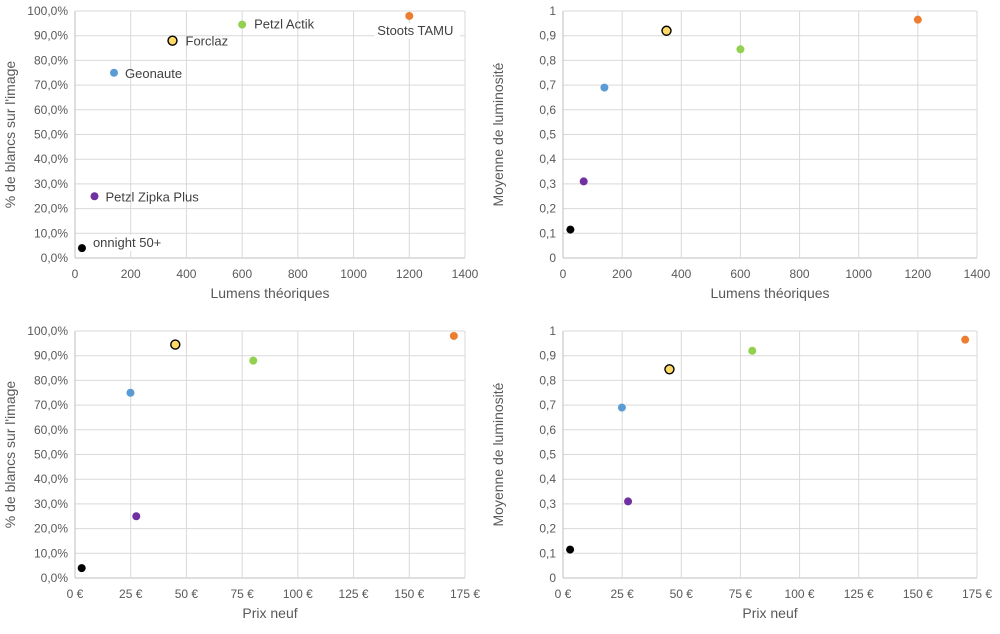 This screenshot has height=634, width=1000. Describe the element at coordinates (51, 430) in the screenshot. I see `y-tick-label: 60,0%` at that location.